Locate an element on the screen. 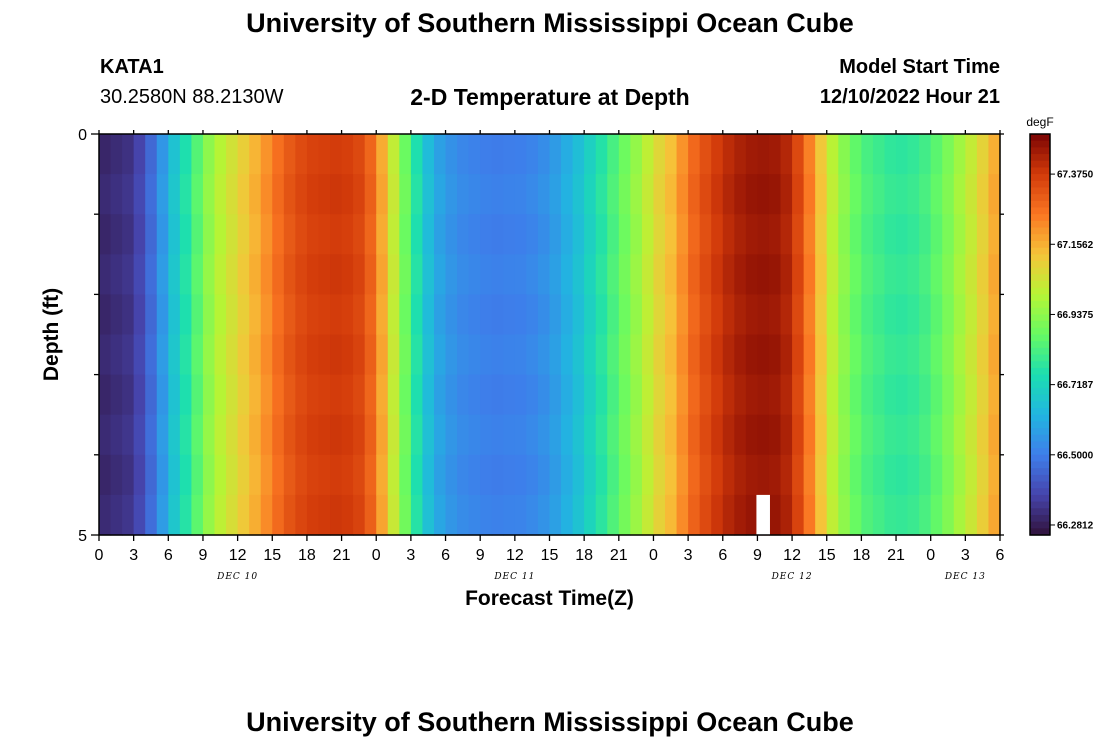  x-tick-label: 12 is located at coordinates (238, 555).